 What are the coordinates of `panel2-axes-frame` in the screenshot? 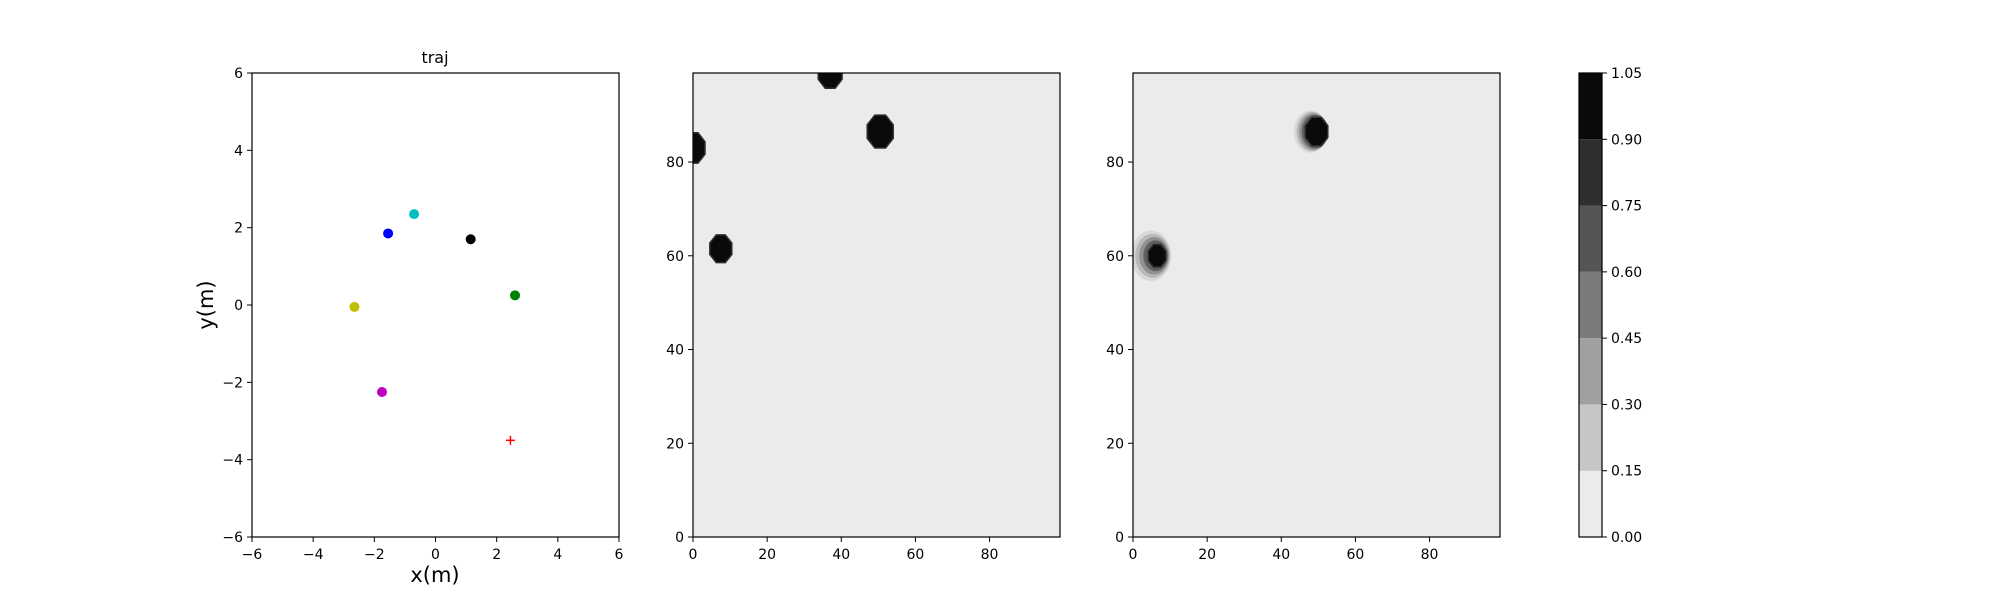 It's located at (876, 305).